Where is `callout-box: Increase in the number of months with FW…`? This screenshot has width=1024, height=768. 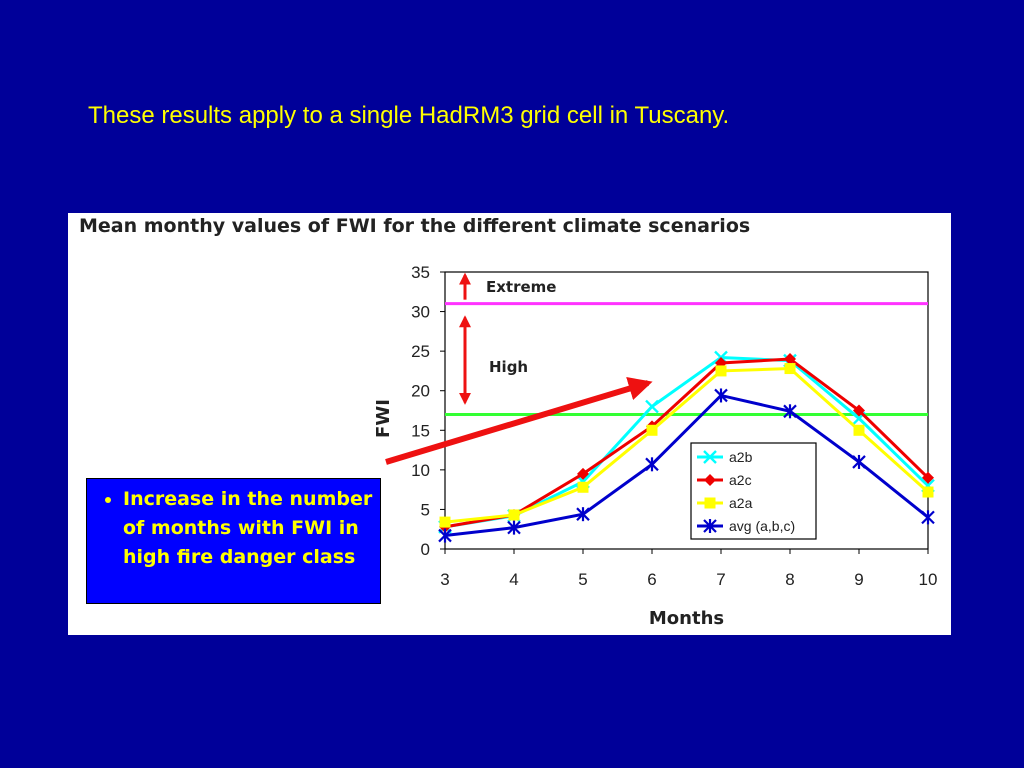
callout-box: Increase in the number of months with FW… is located at coordinates (233, 541).